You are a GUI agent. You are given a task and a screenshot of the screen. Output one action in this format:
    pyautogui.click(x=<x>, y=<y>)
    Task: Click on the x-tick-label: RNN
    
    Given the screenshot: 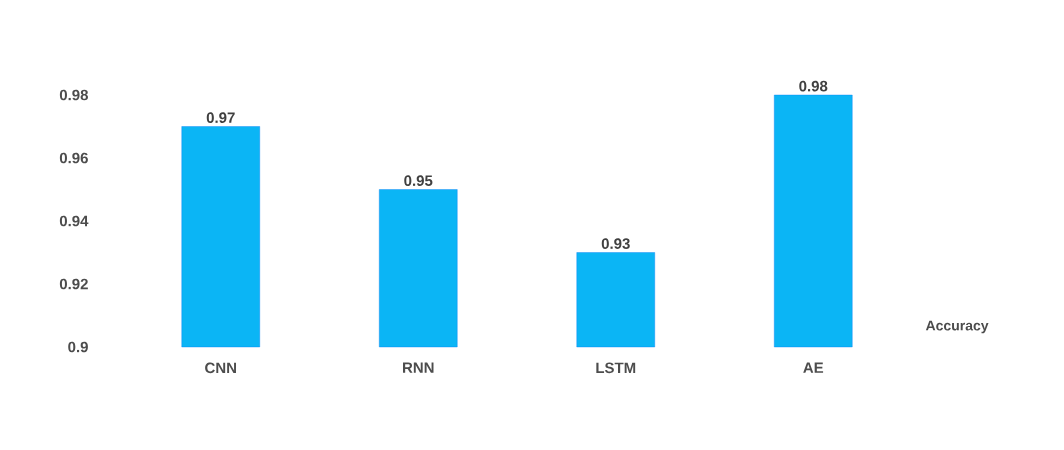 What is the action you would take?
    pyautogui.click(x=418, y=367)
    